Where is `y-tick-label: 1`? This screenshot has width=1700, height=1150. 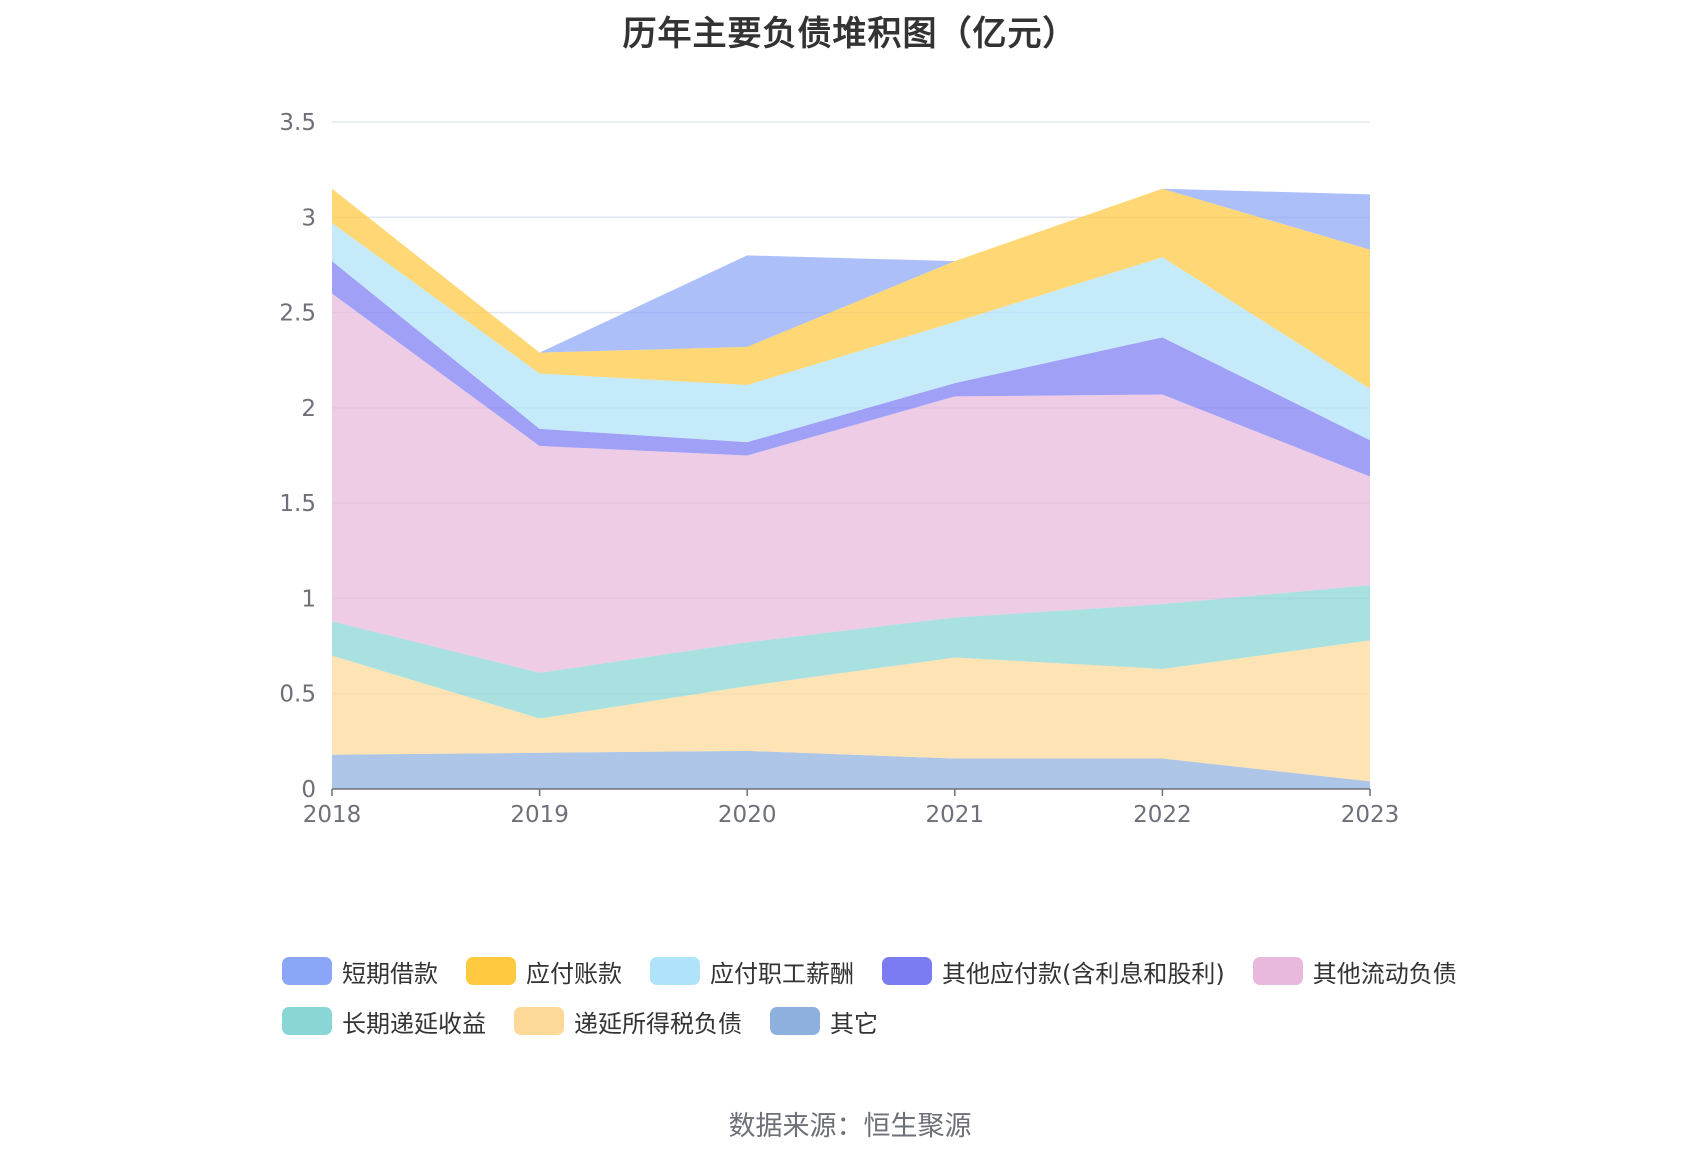
y-tick-label: 1 is located at coordinates (308, 599).